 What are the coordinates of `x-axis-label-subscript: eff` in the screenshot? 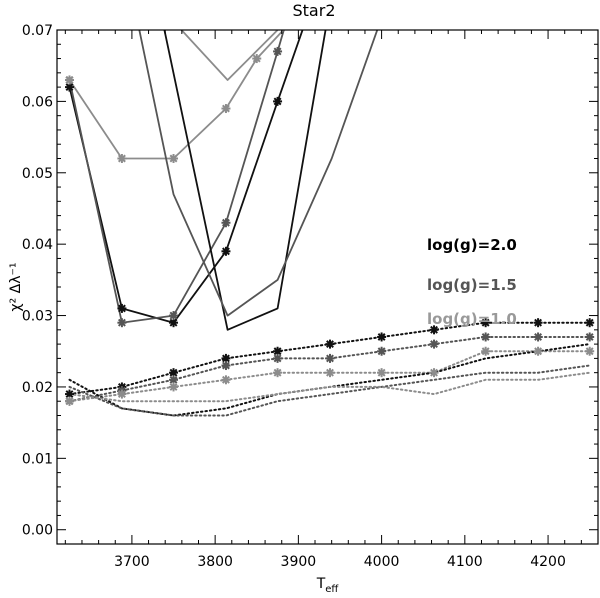 It's located at (332, 589).